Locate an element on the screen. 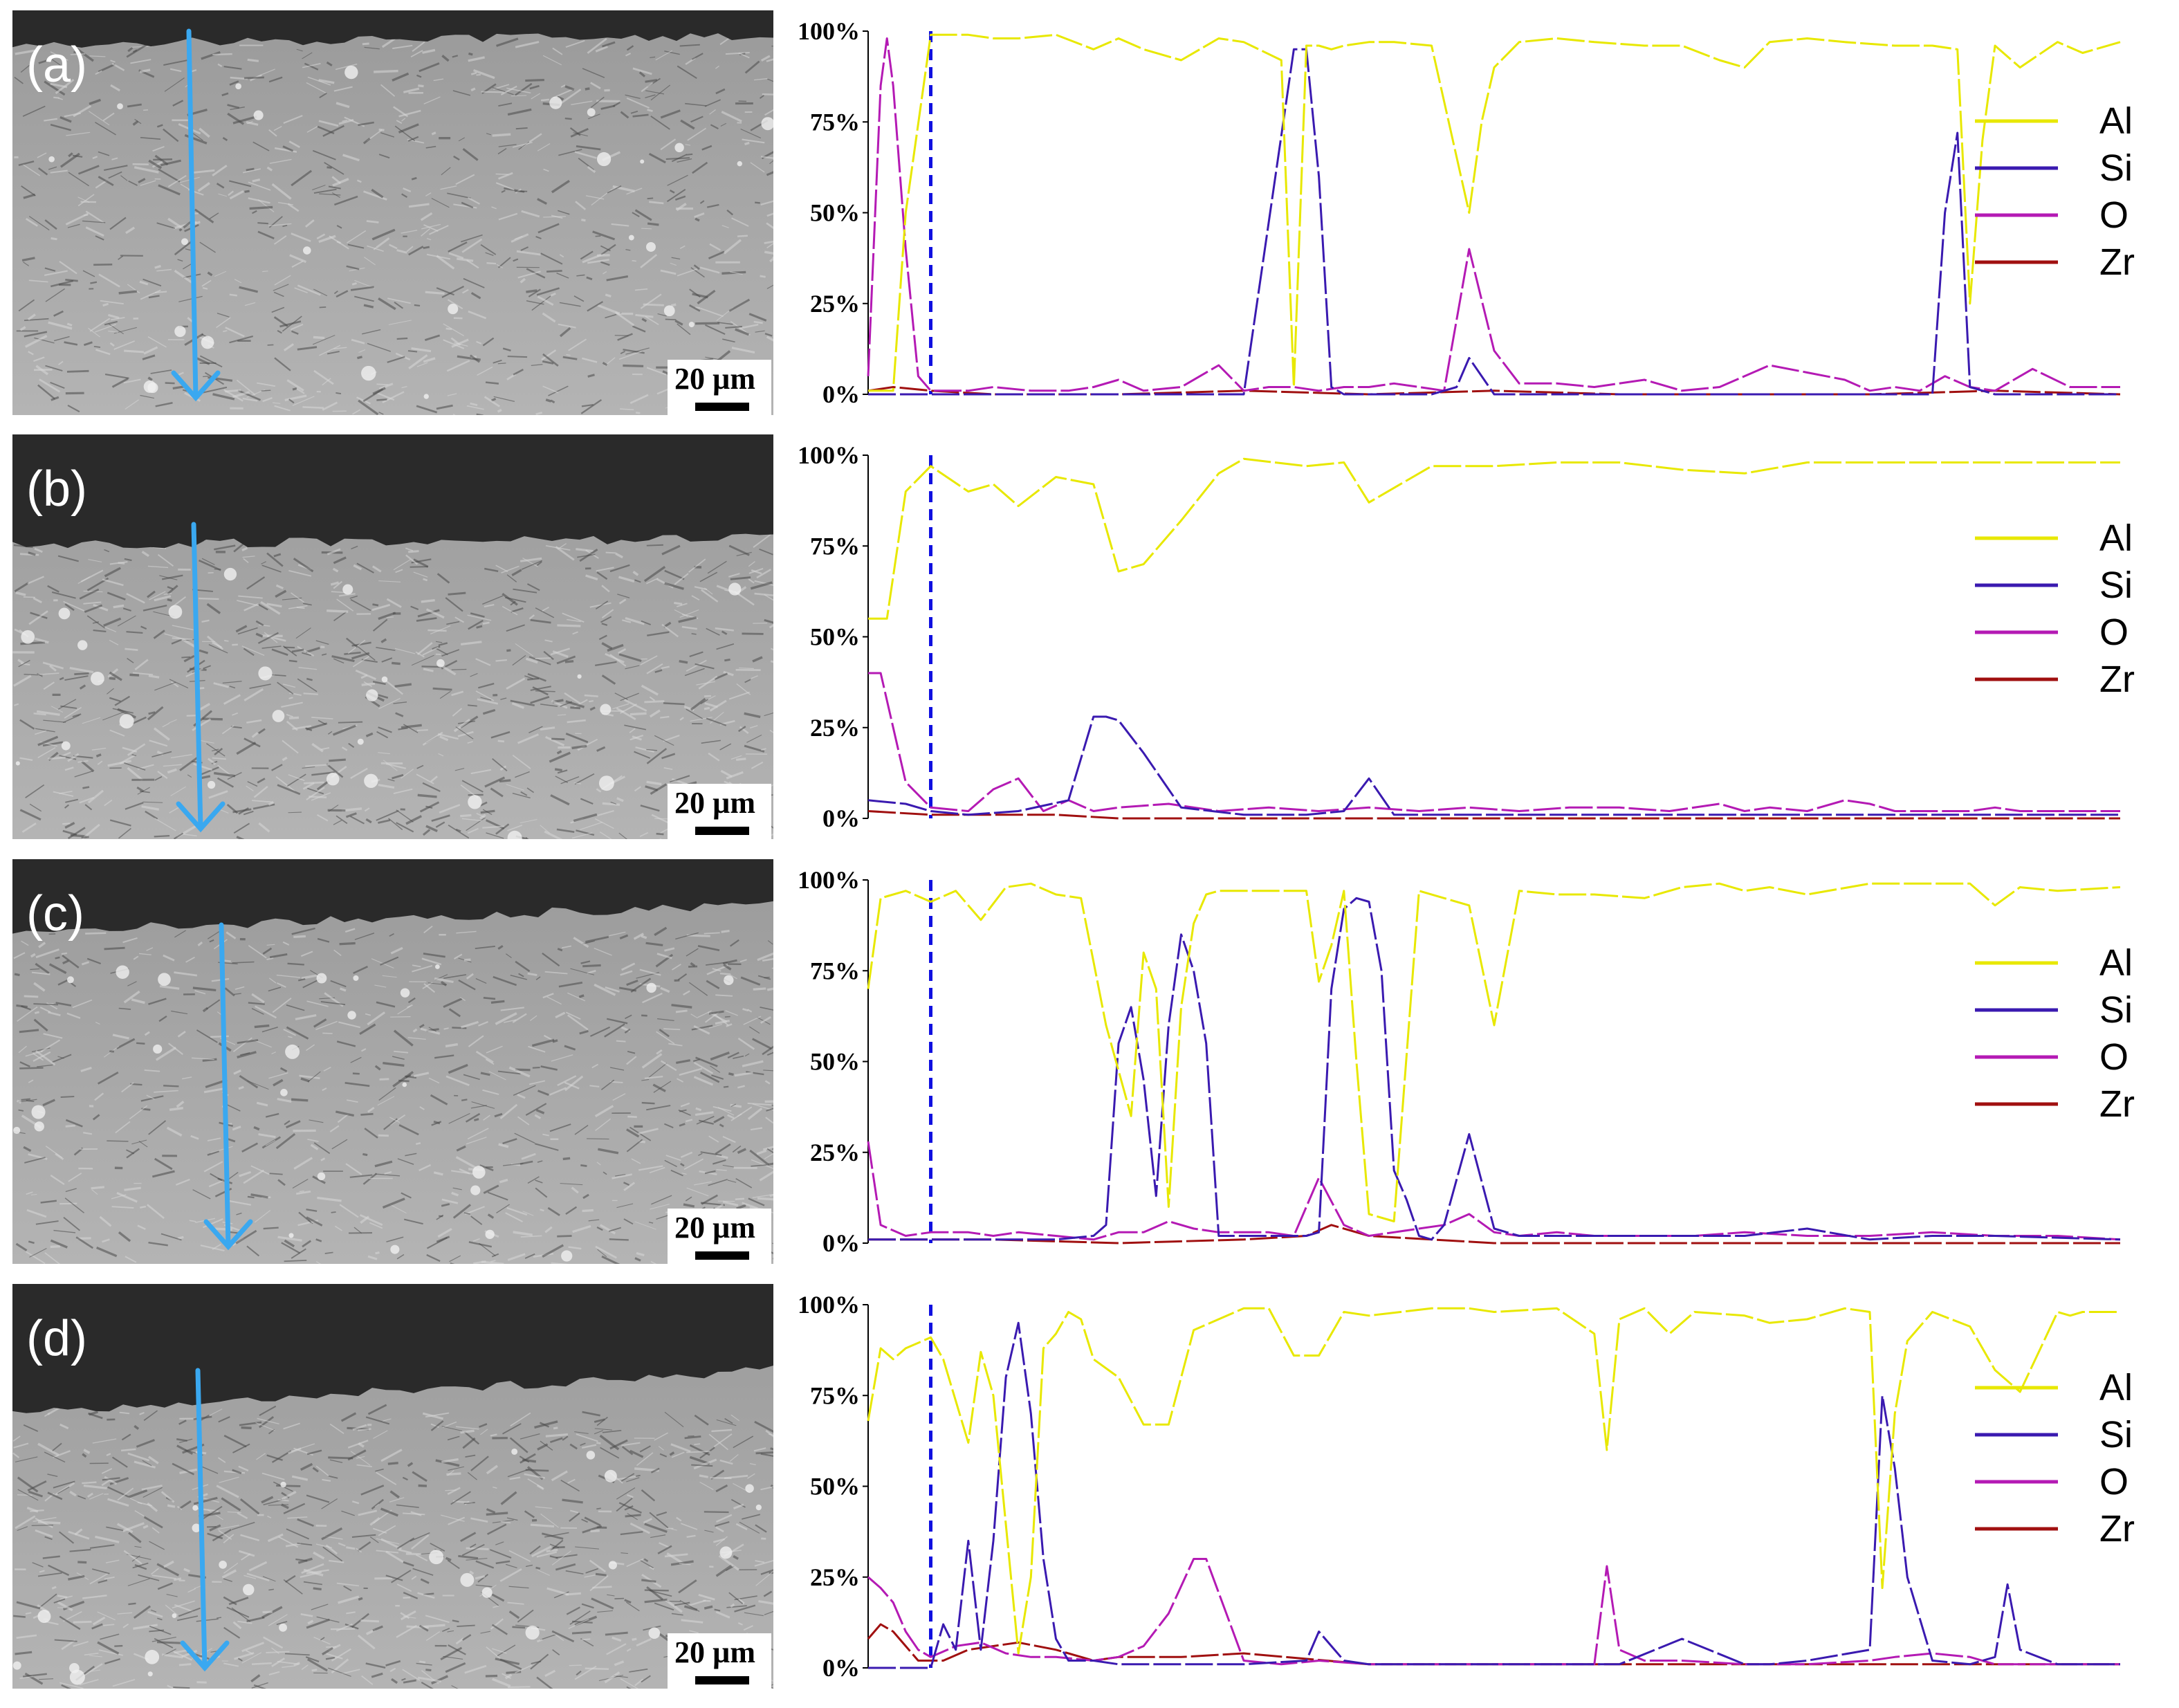 This screenshot has height=1708, width=2179. panel-label: (d) is located at coordinates (57, 1338).